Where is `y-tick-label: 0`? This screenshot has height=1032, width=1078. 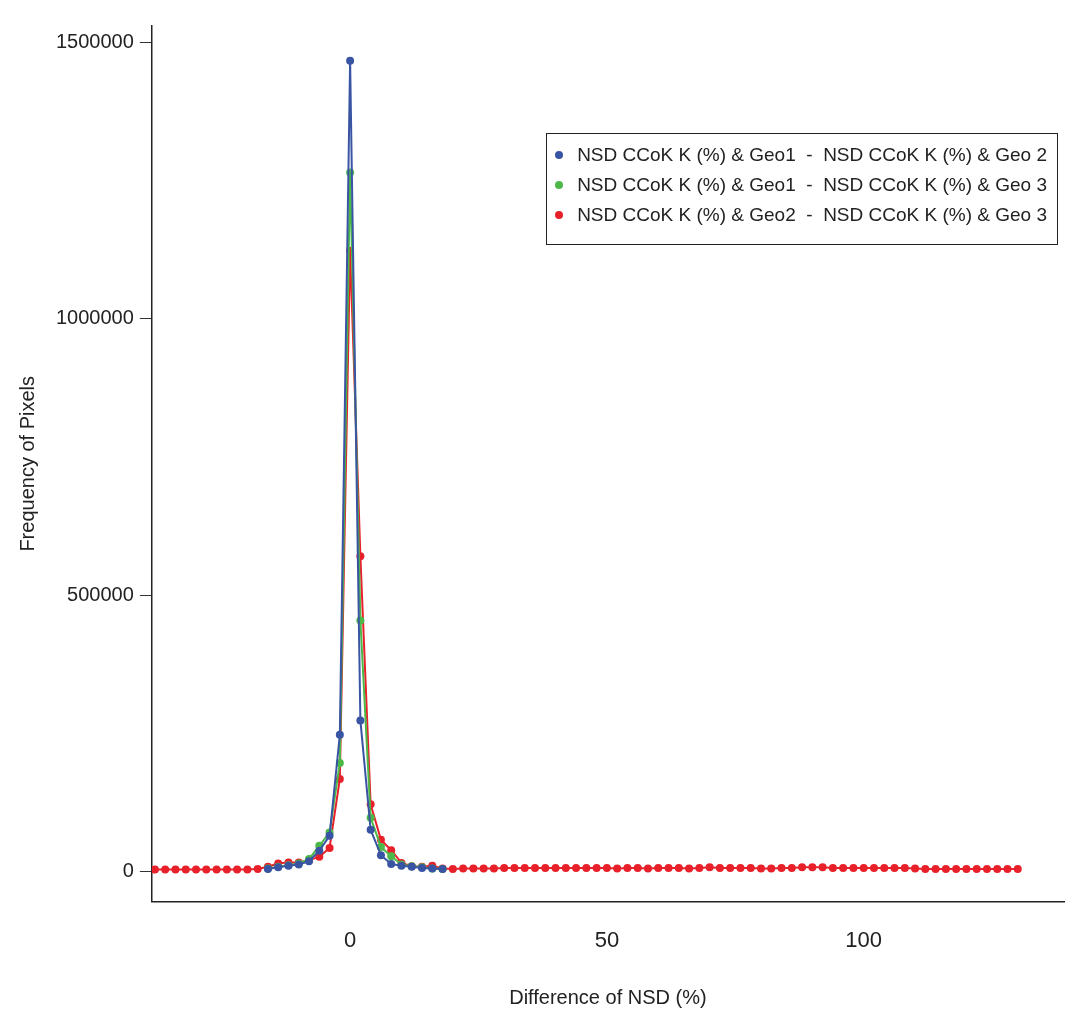
y-tick-label: 0 is located at coordinates (128, 869).